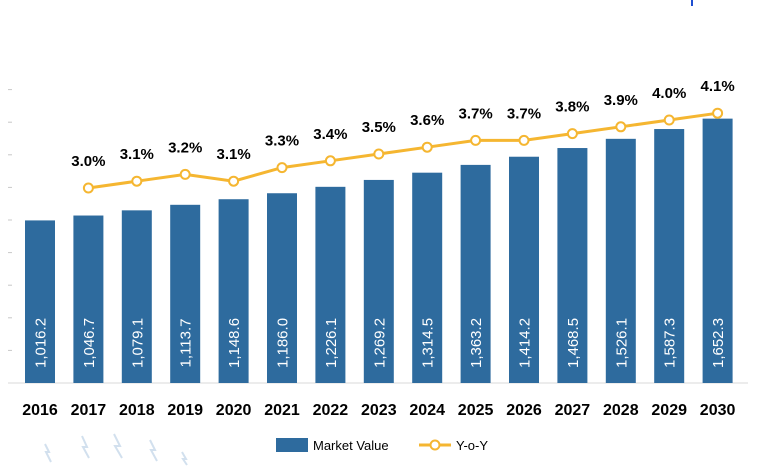 The height and width of the screenshot is (467, 768). I want to click on yoy-value-label: 3.3%, so click(282, 141).